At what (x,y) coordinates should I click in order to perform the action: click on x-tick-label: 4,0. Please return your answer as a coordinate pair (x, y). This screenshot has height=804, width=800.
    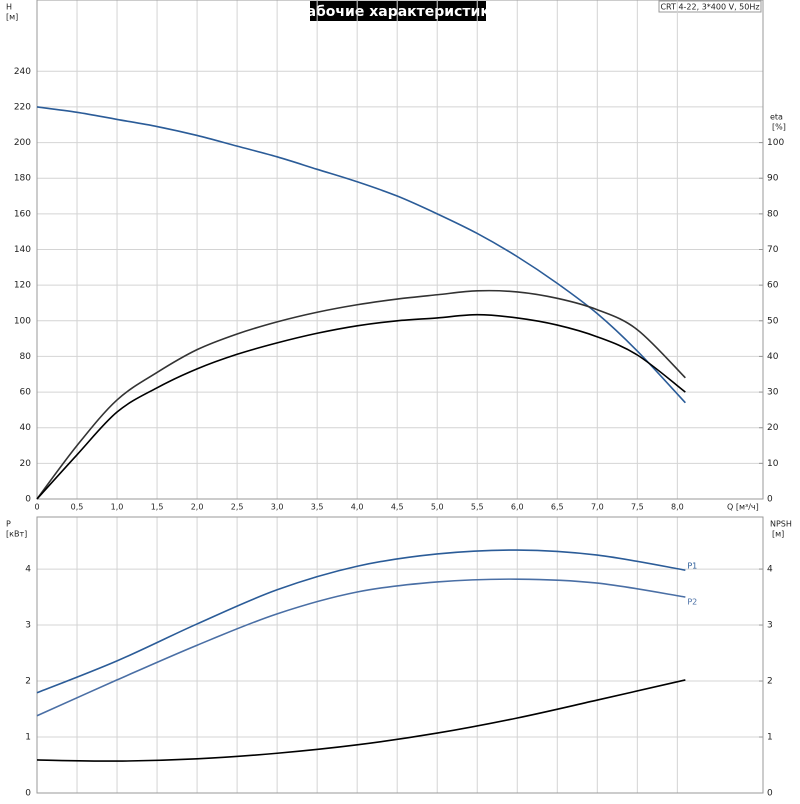
    Looking at the image, I should click on (357, 507).